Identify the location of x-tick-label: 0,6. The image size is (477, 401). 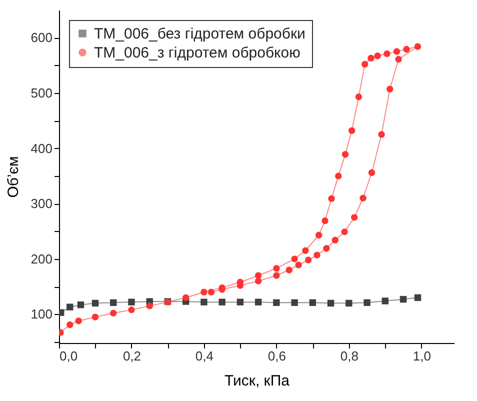
(277, 356).